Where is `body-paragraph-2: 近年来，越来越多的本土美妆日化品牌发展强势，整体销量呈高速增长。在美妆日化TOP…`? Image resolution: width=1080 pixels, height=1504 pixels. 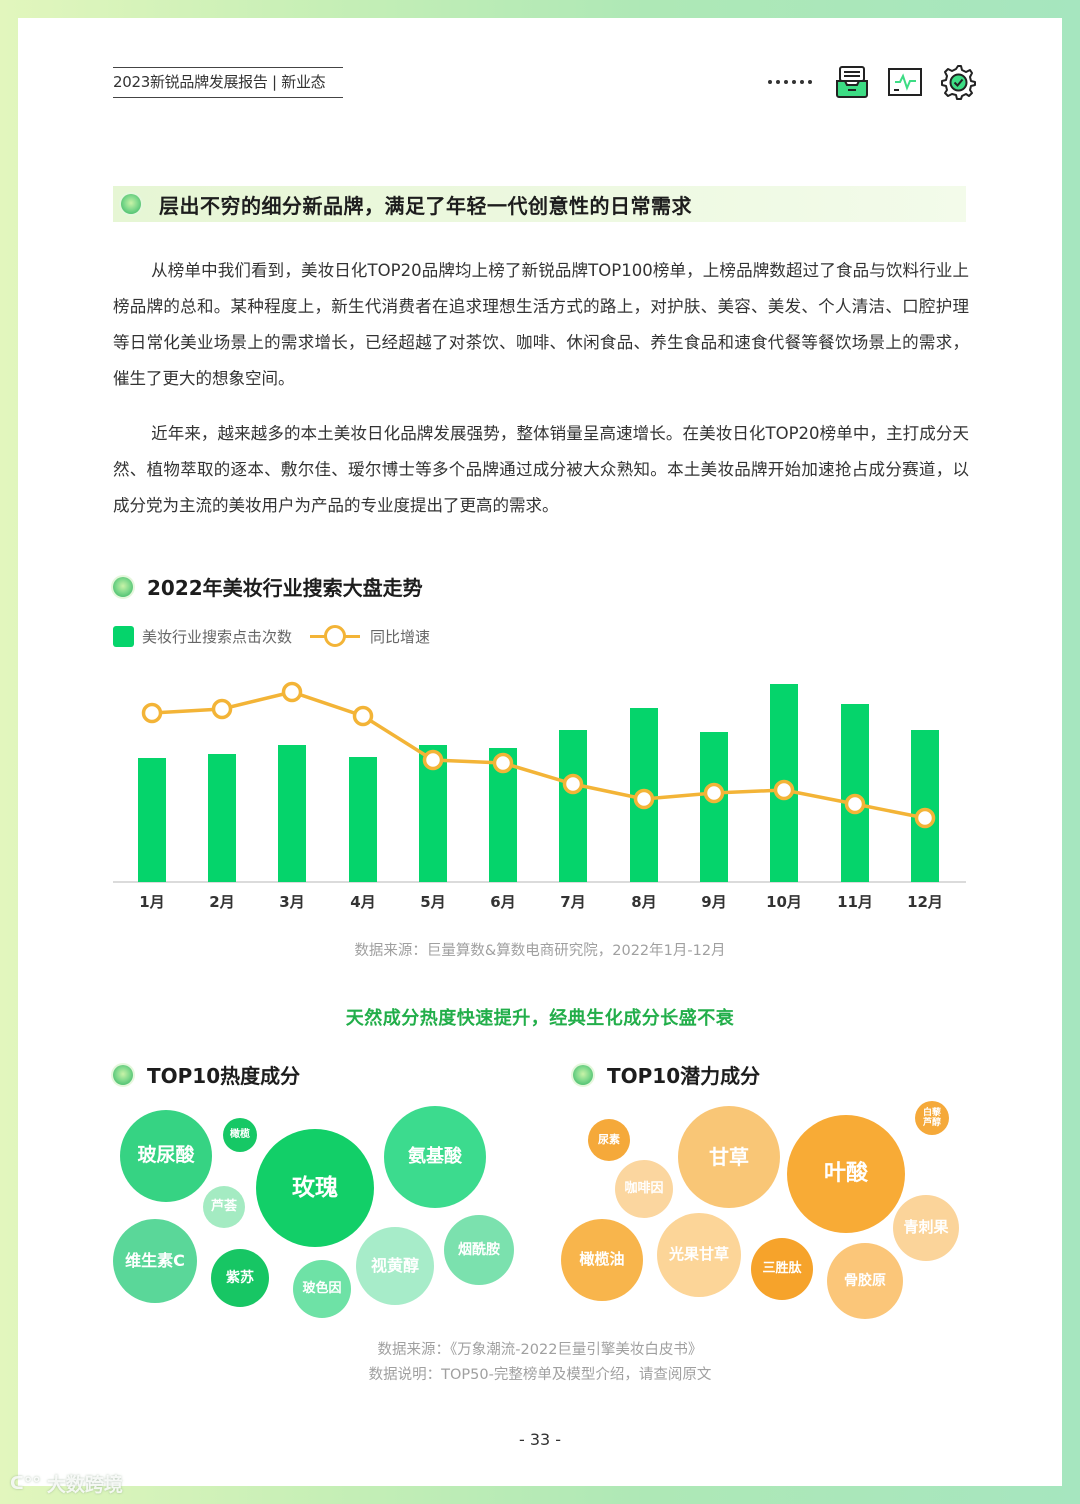
body-paragraph-2: 近年来，越来越多的本土美妆日化品牌发展强势，整体销量呈高速增长。在美妆日化TOP… is located at coordinates (541, 470).